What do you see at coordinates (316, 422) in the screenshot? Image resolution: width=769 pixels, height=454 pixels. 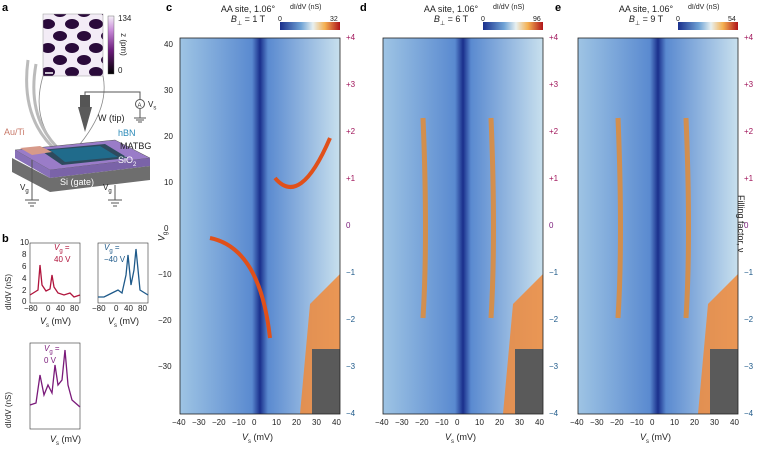 I see `map-xtick-0-7: 30` at bounding box center [316, 422].